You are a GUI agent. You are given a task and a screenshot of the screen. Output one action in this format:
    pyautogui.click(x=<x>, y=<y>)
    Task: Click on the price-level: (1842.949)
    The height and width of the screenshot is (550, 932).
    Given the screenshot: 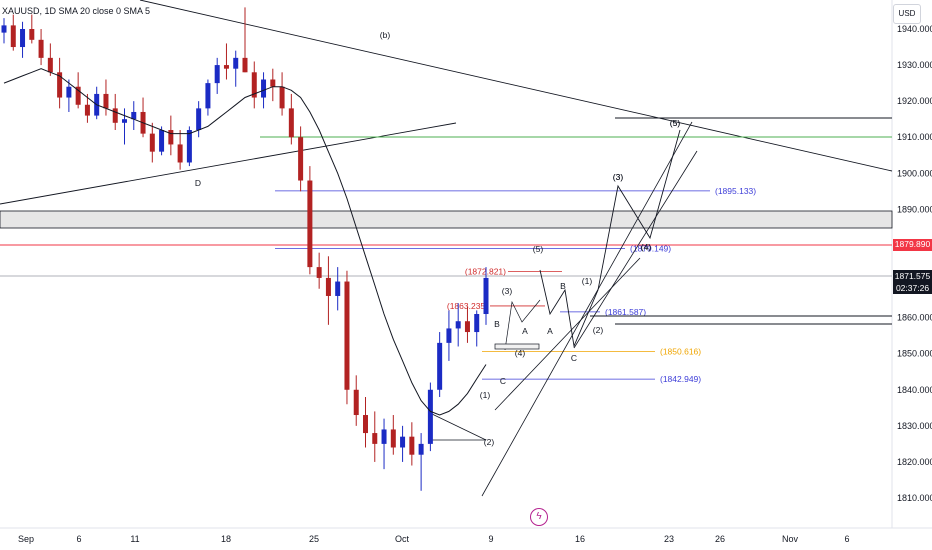 What is the action you would take?
    pyautogui.click(x=591, y=379)
    